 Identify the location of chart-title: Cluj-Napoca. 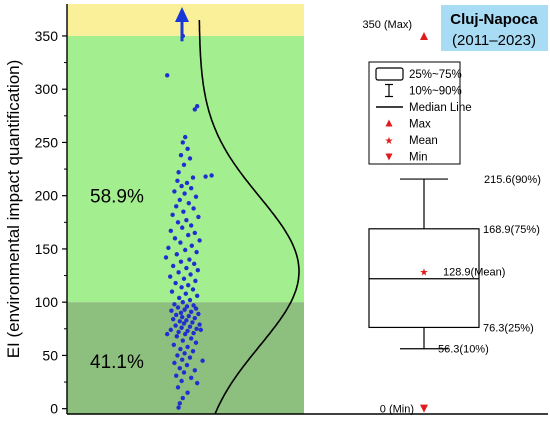
(494, 19).